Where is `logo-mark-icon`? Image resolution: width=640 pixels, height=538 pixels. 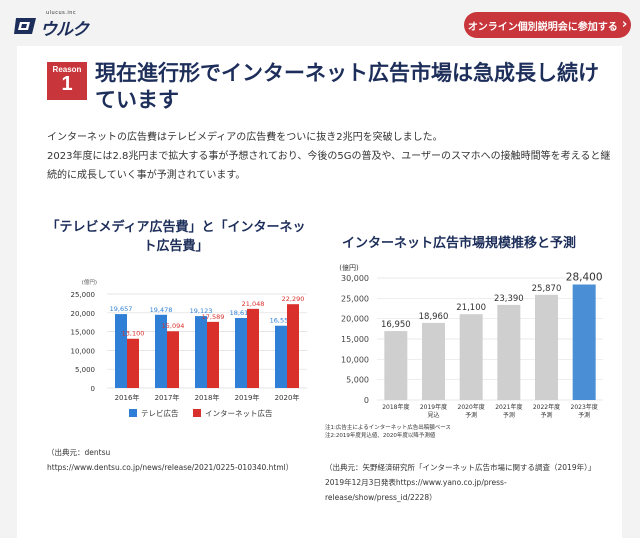
logo-mark-icon is located at coordinates (25, 26).